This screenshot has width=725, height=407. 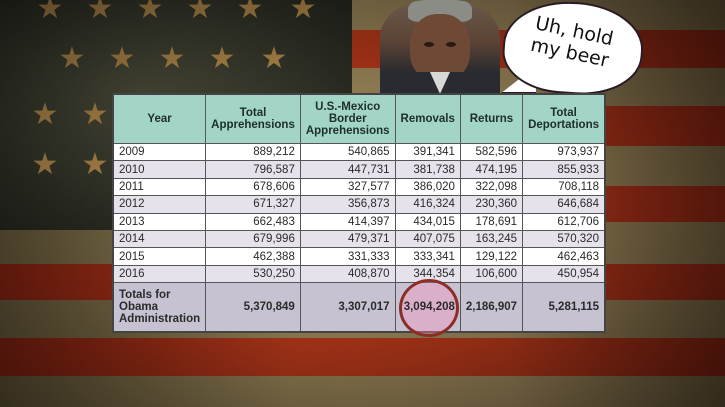 What do you see at coordinates (564, 239) in the screenshot?
I see `cell-total-deportations: 570,320` at bounding box center [564, 239].